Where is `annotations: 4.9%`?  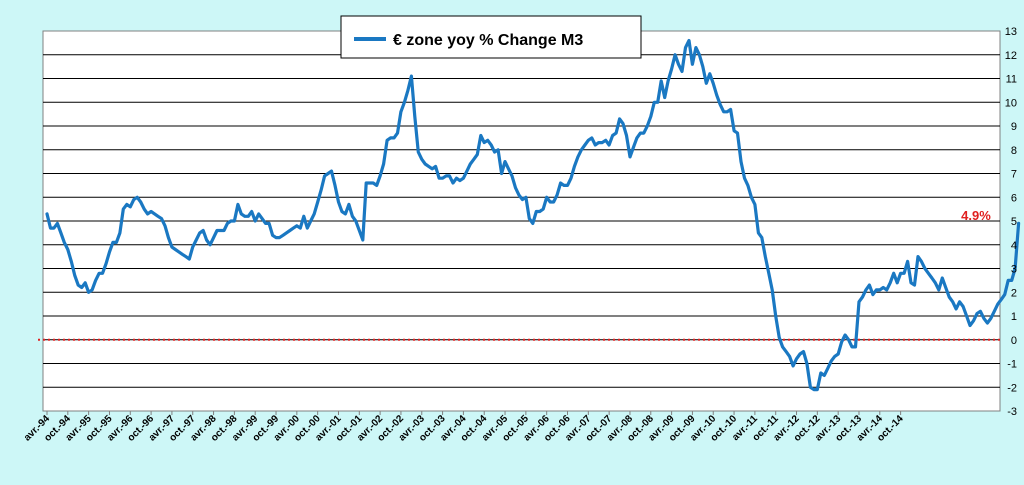 annotations: 4.9% is located at coordinates (976, 215).